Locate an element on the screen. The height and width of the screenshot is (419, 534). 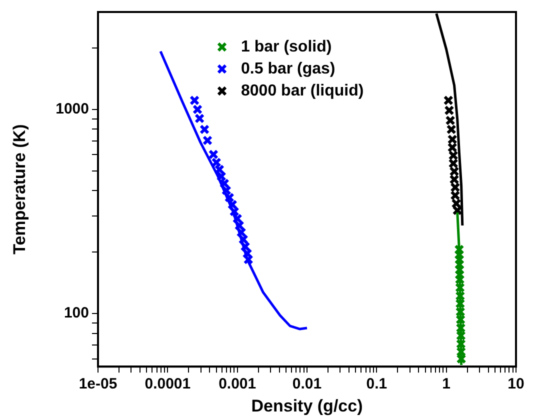
x-tick-label: 1e-05 is located at coordinates (98, 384).